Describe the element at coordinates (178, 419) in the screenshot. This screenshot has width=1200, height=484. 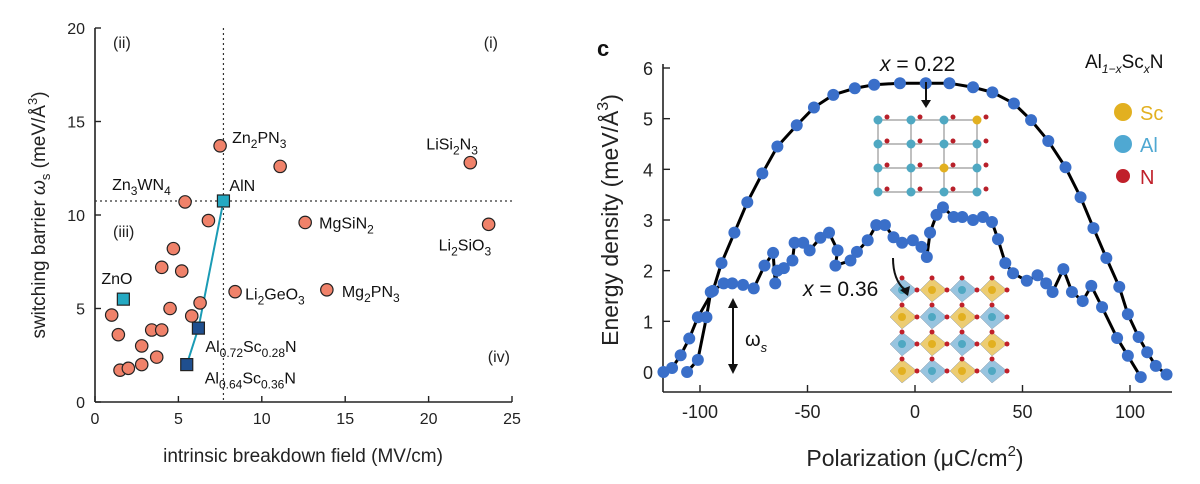
I see `x-tick-label: 5` at that location.